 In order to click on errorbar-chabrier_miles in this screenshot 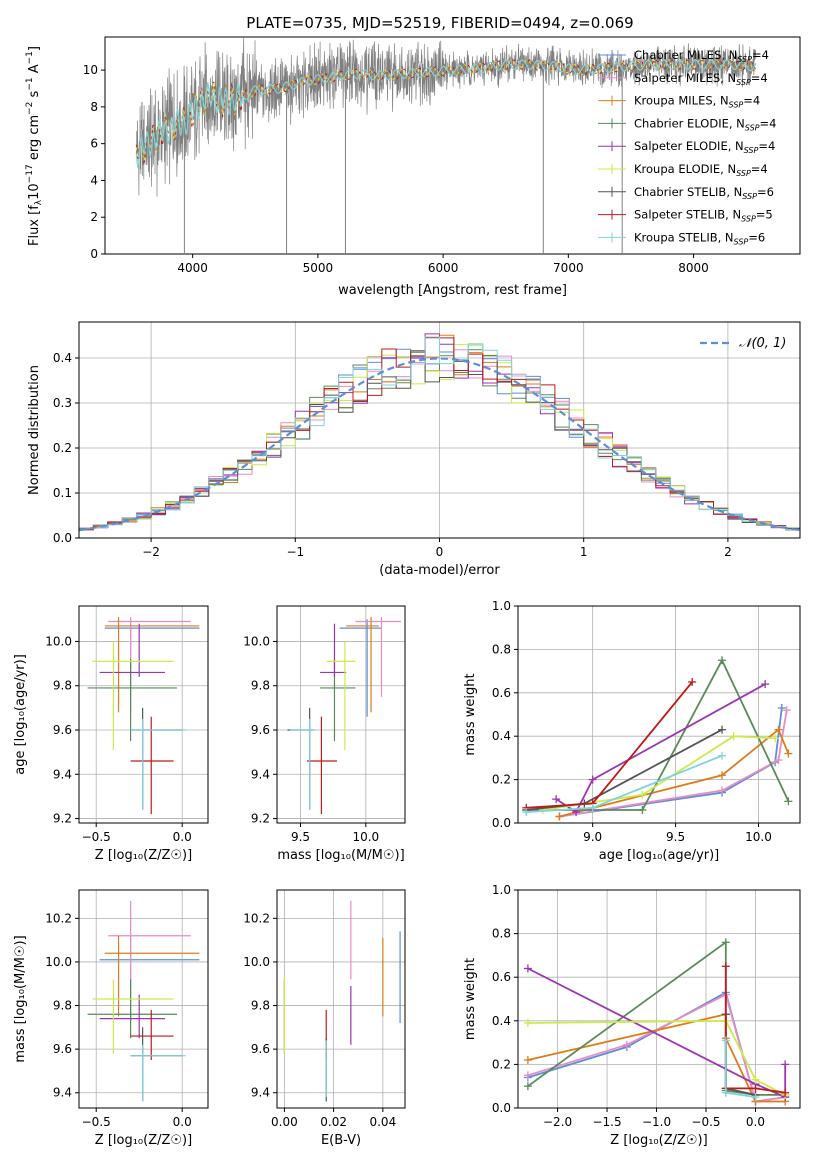, I will do `click(149, 978)`.